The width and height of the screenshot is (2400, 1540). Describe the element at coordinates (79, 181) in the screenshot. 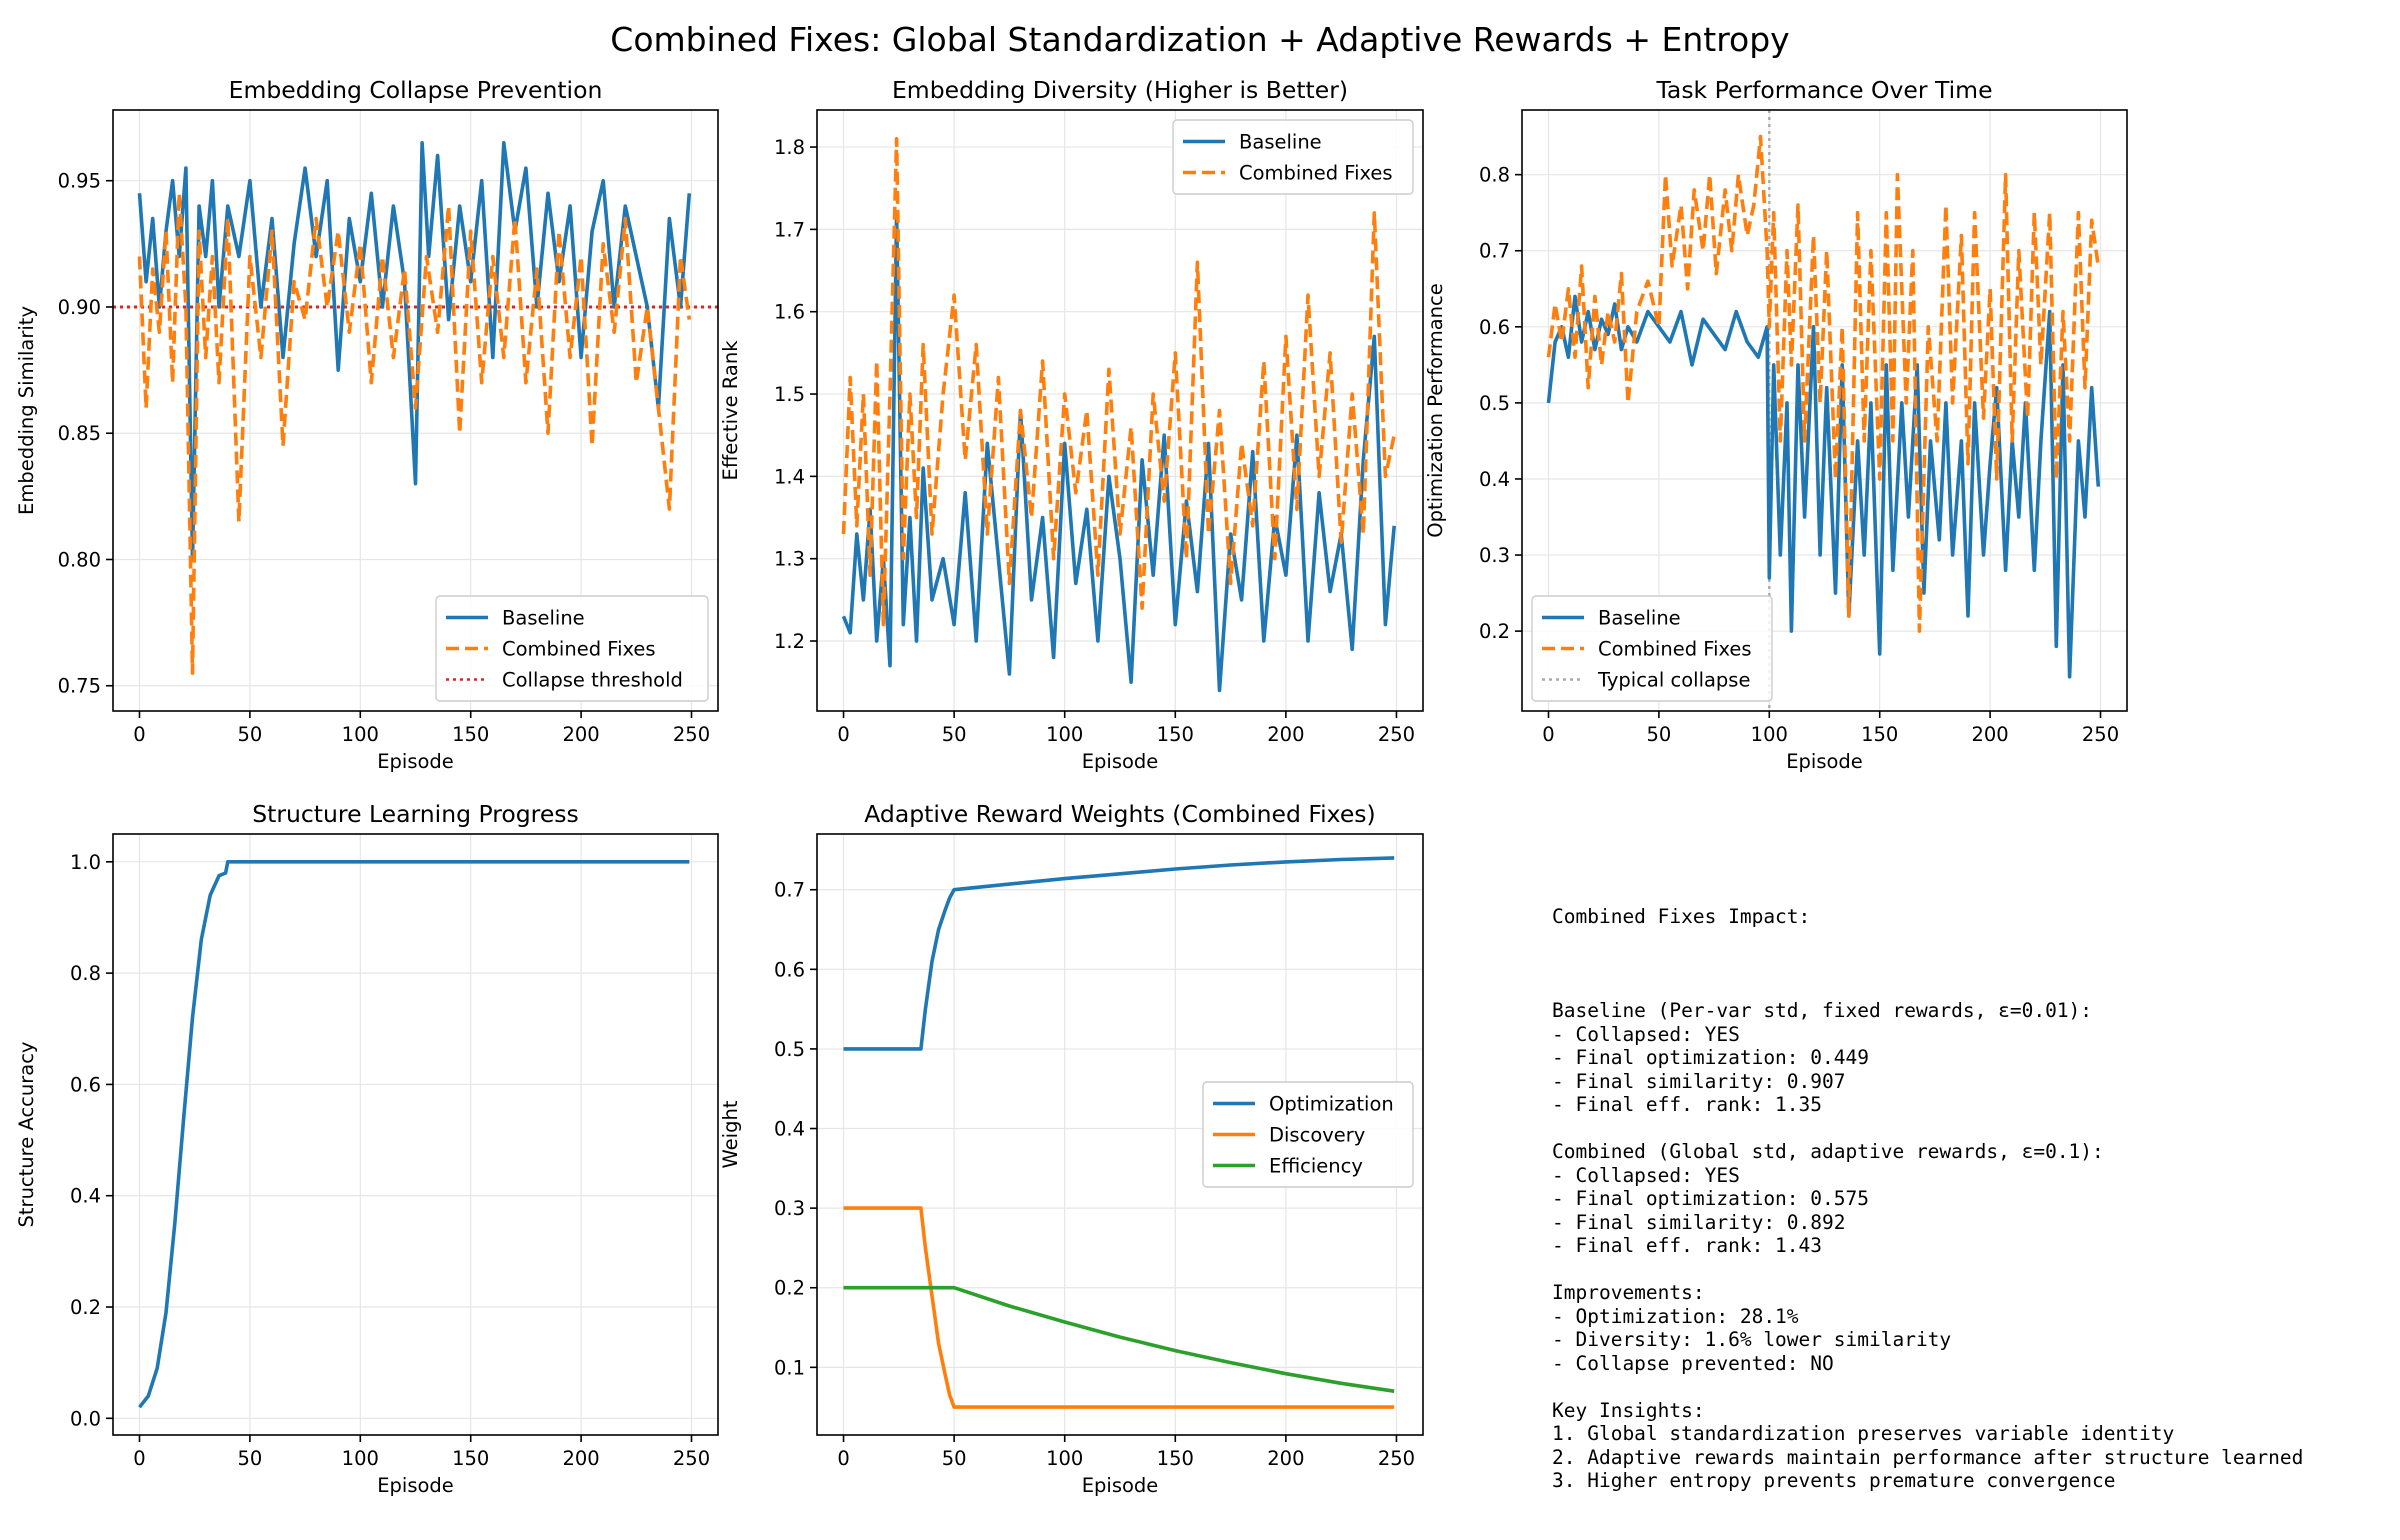

I see `y-tick-label: 0.95` at that location.